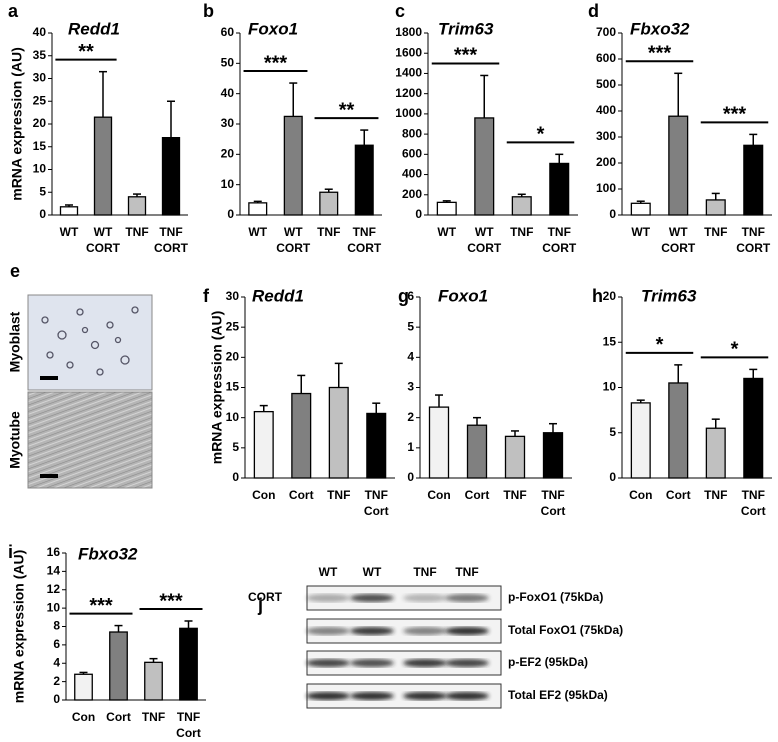 The height and width of the screenshot is (742, 778). What do you see at coordinates (13, 11) in the screenshot?
I see `panel-letter: a` at bounding box center [13, 11].